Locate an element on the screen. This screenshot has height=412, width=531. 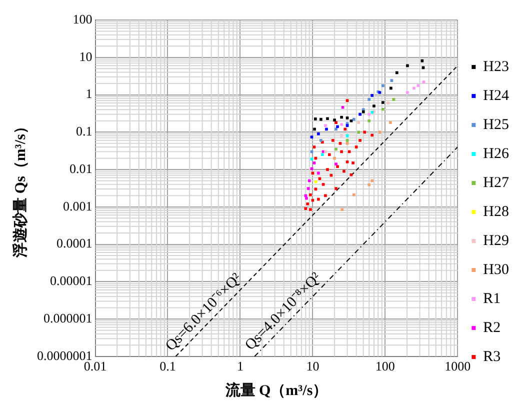
legend-label: H26 is located at coordinates (496, 154).